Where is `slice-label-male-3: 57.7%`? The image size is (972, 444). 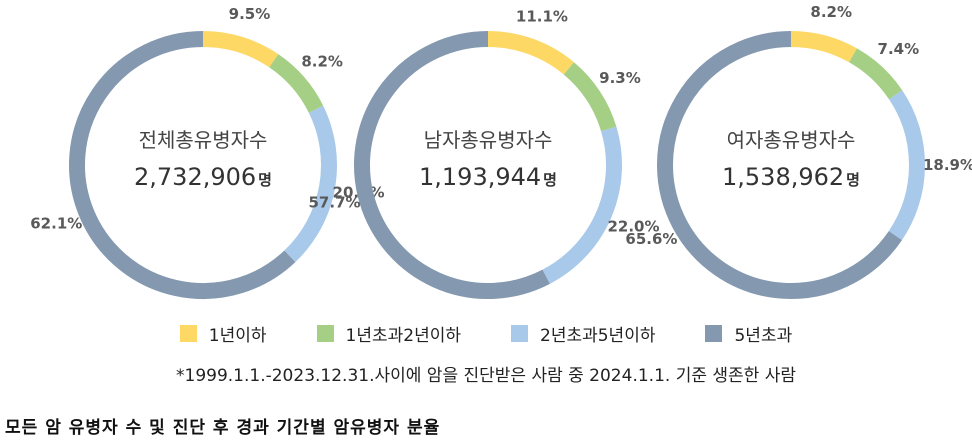
slice-label-male-3: 57.7% is located at coordinates (335, 203).